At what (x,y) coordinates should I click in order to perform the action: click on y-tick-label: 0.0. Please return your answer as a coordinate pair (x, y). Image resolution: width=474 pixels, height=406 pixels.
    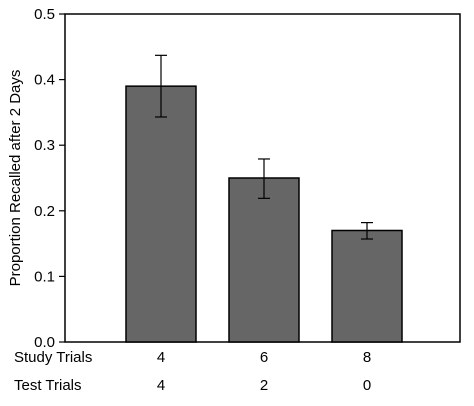
    Looking at the image, I should click on (44, 342).